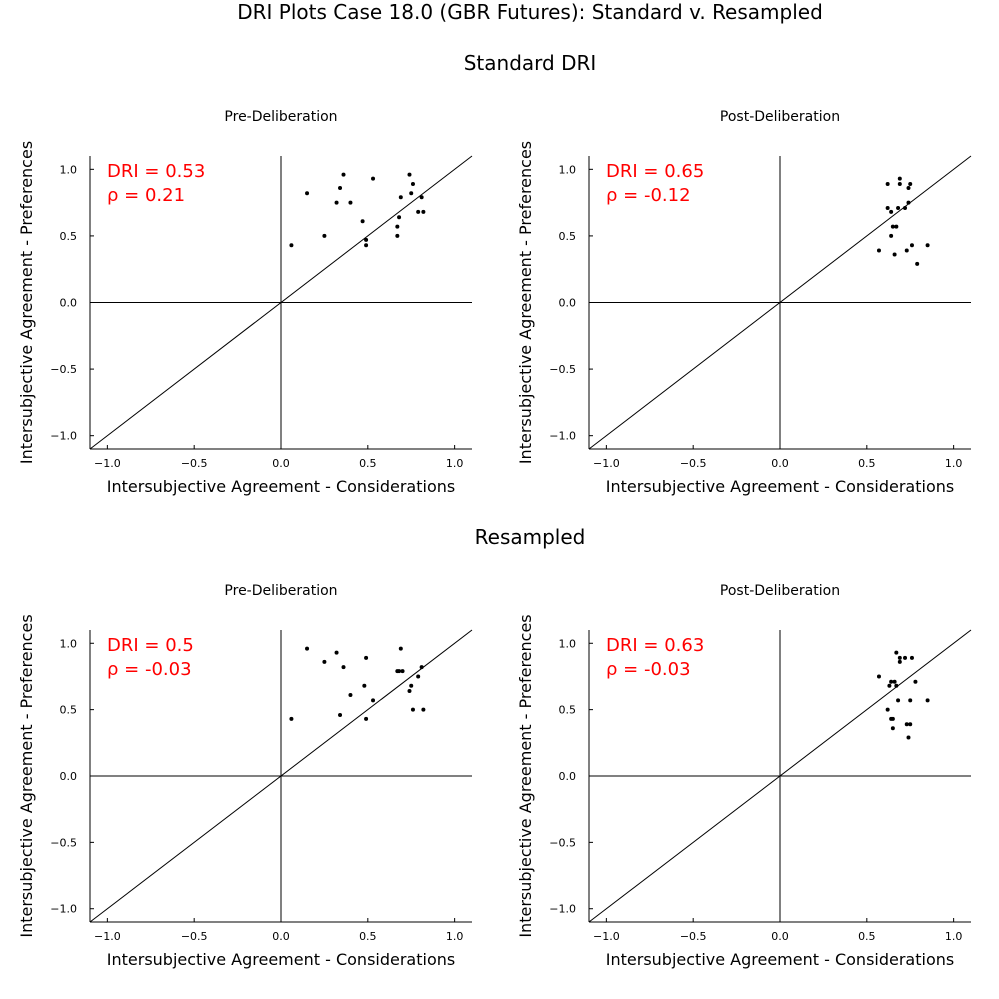  What do you see at coordinates (655, 645) in the screenshot?
I see `dri-annotation: DRI = 0.63` at bounding box center [655, 645].